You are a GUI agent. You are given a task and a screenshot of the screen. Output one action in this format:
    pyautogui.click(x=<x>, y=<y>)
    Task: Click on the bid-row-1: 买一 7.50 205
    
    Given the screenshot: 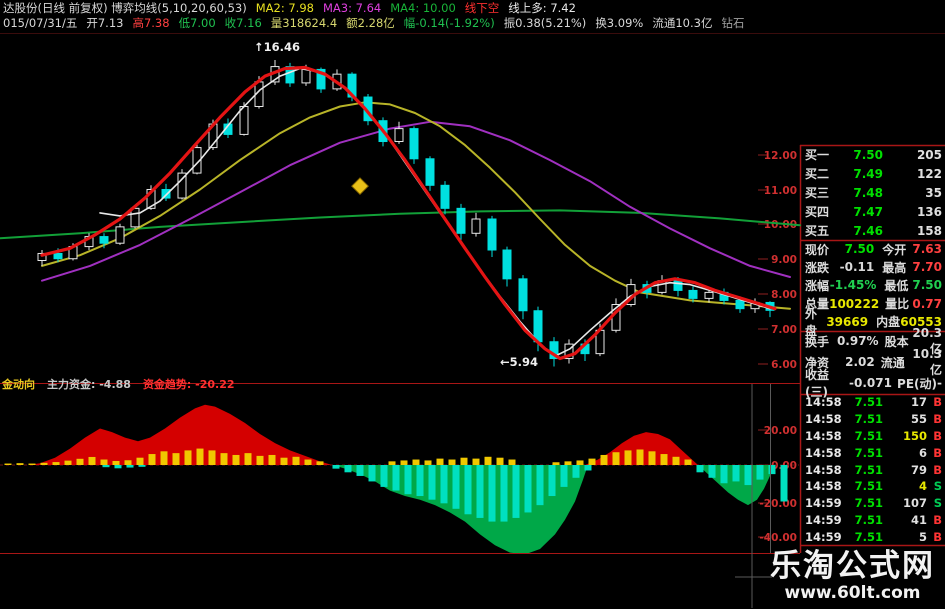 What is the action you would take?
    pyautogui.click(x=873, y=154)
    